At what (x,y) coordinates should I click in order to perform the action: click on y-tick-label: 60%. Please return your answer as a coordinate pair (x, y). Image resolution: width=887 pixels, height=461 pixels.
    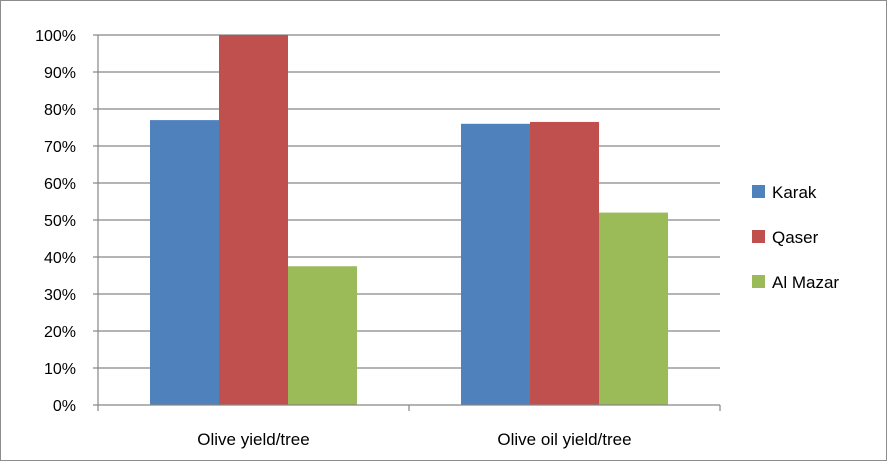
    Looking at the image, I should click on (60, 184).